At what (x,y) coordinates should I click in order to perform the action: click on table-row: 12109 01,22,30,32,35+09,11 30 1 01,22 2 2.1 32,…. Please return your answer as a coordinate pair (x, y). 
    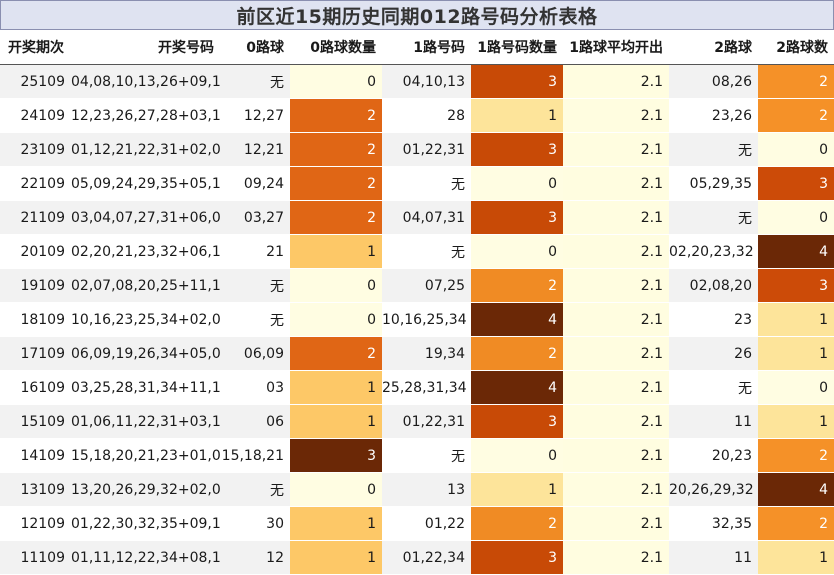
    Looking at the image, I should click on (417, 523).